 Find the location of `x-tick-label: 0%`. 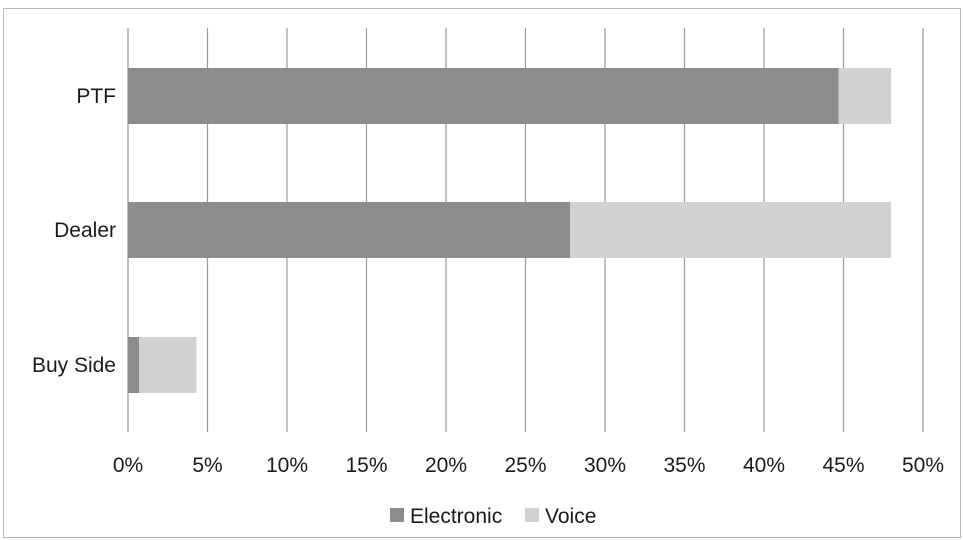

x-tick-label: 0% is located at coordinates (128, 465).